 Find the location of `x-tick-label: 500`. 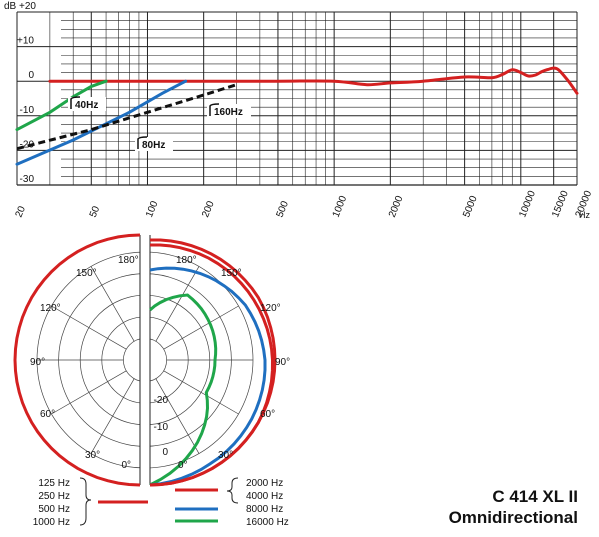

x-tick-label: 500 is located at coordinates (283, 209).